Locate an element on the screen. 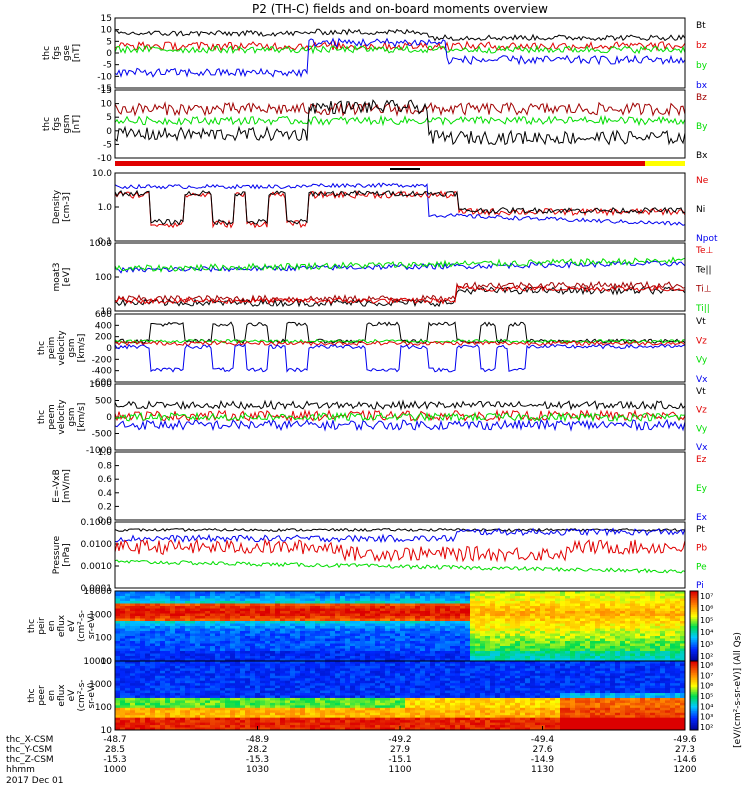  p2-ytick: -10 is located at coordinates (104, 159).